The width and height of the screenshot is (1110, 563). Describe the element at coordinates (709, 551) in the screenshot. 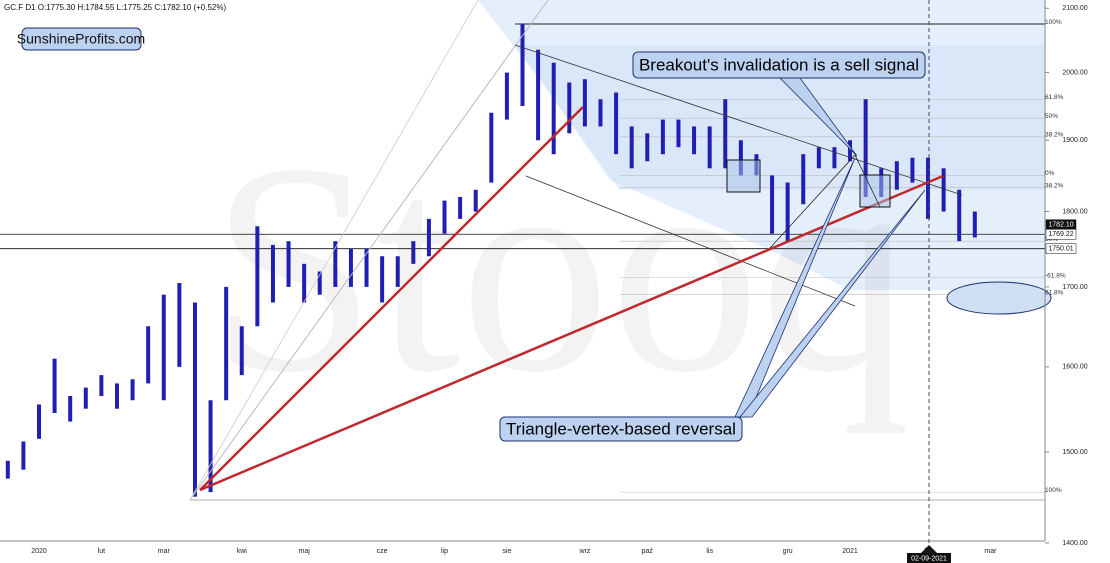

I see `x-tick-label: lis` at that location.